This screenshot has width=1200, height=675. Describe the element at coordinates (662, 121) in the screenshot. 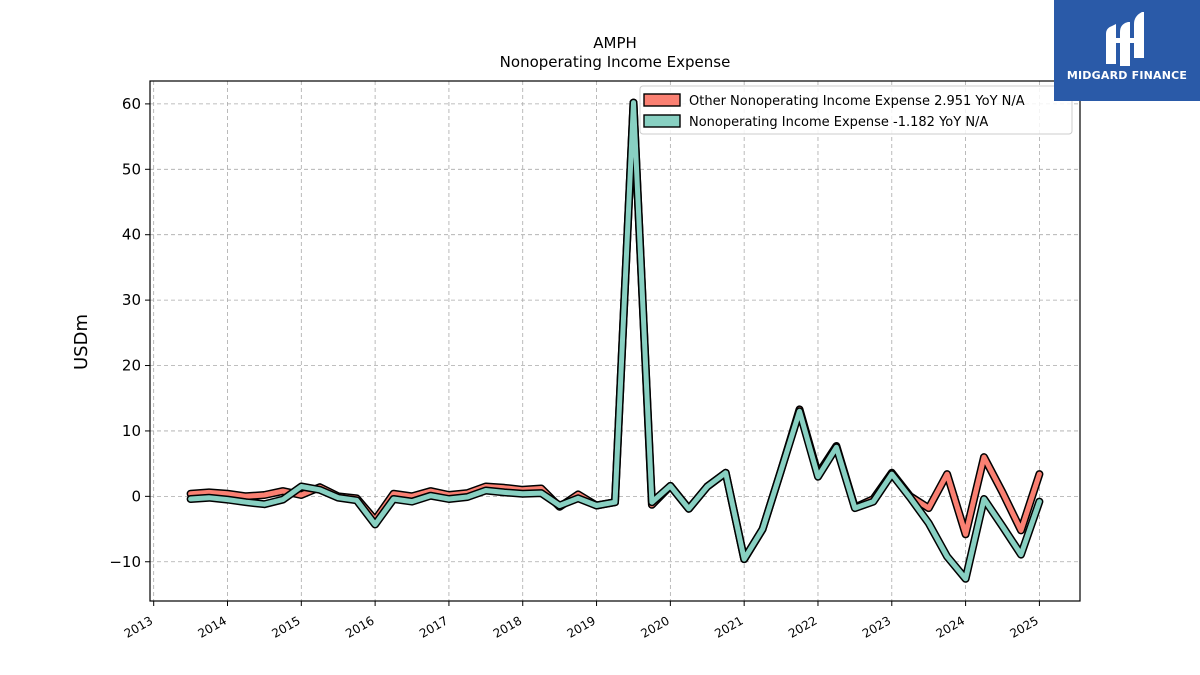

I see `legend-swatch-nonoperating` at that location.